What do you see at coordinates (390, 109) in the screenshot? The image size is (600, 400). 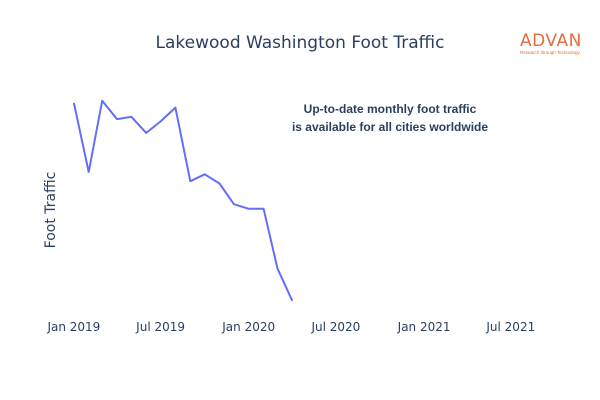 I see `annotation-line-1: Up-to-date monthly foot traffic` at bounding box center [390, 109].